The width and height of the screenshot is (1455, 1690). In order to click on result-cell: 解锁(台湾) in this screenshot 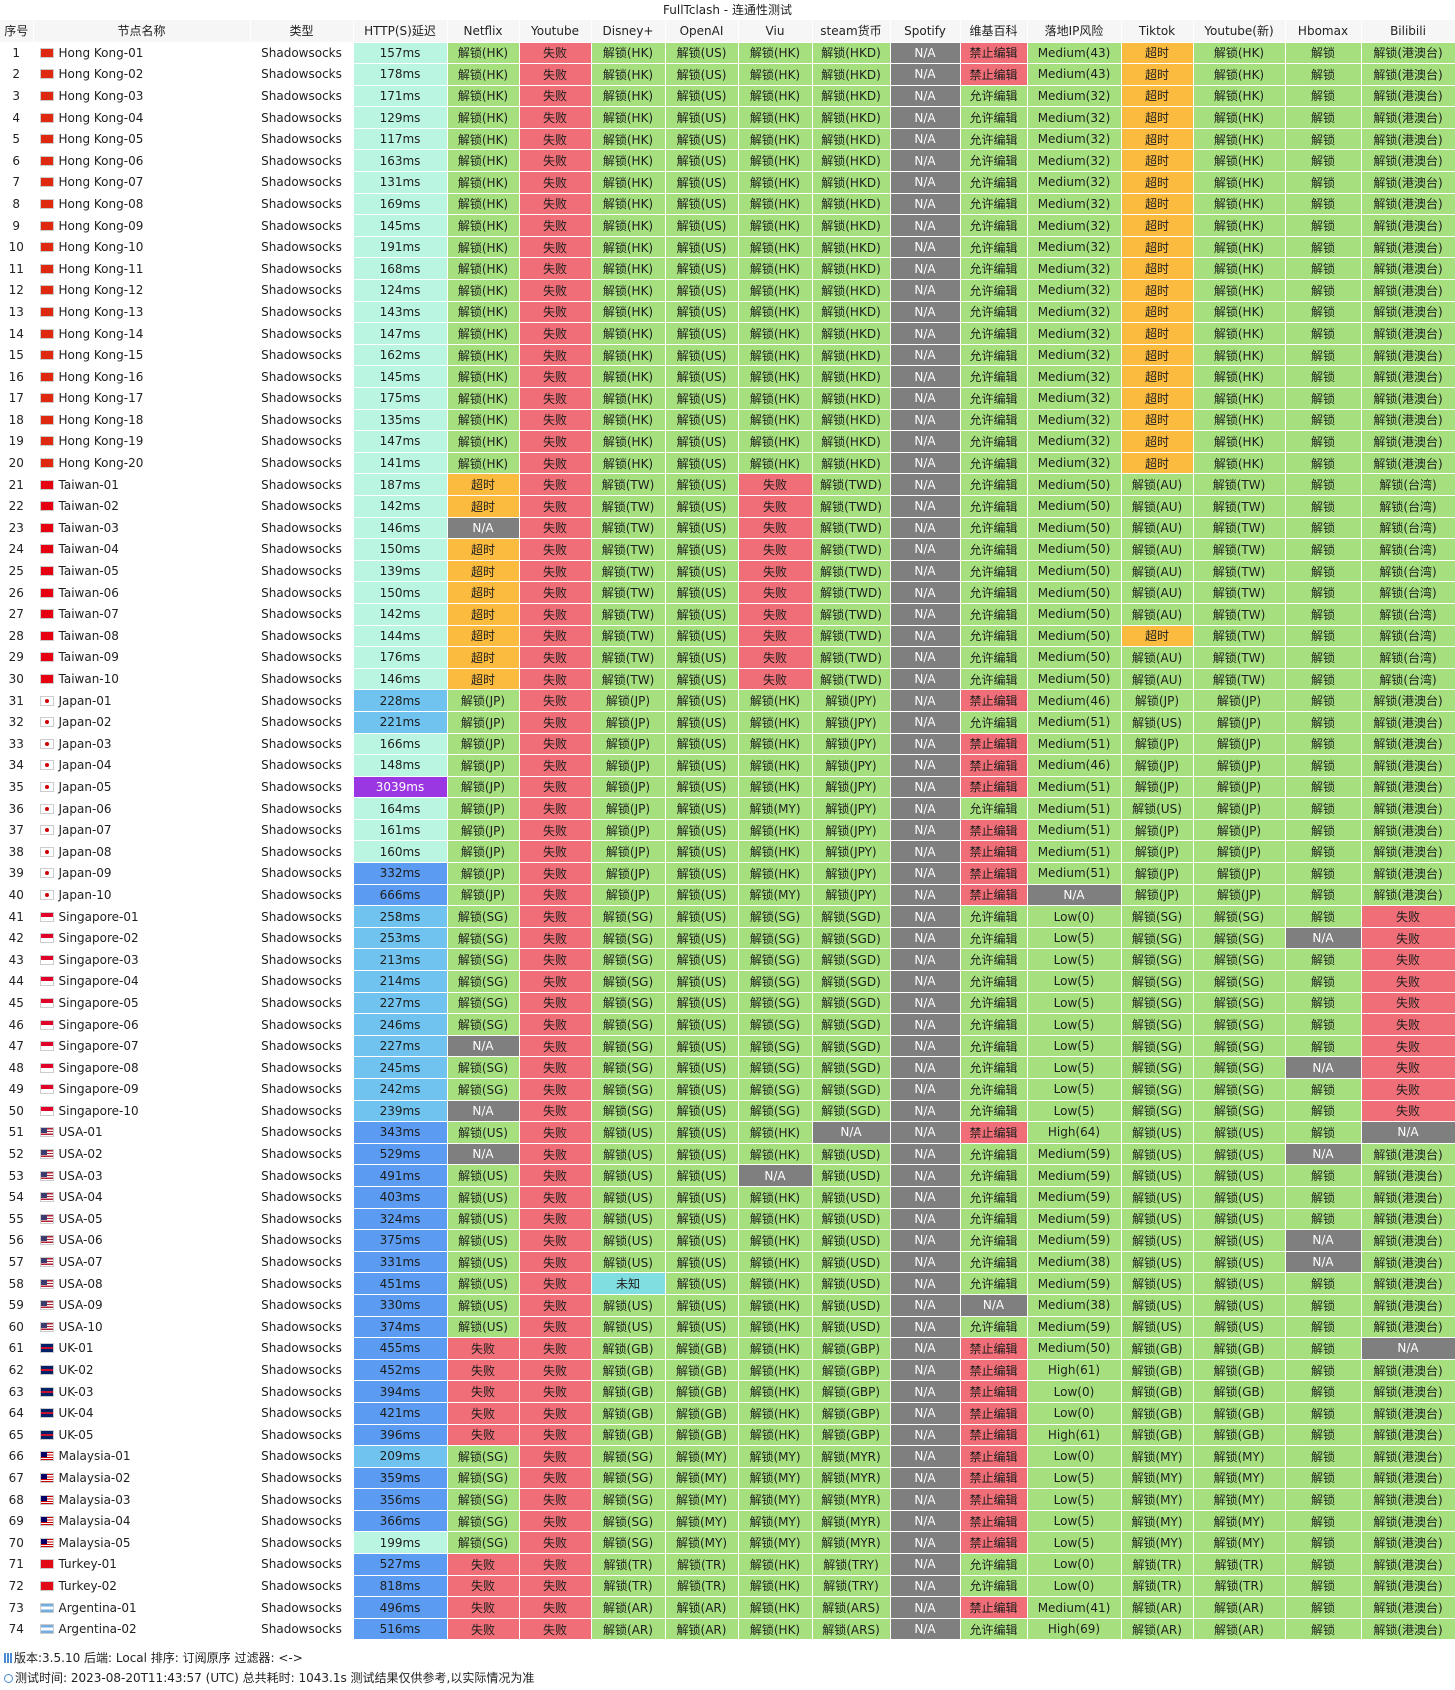, I will do `click(1408, 636)`.